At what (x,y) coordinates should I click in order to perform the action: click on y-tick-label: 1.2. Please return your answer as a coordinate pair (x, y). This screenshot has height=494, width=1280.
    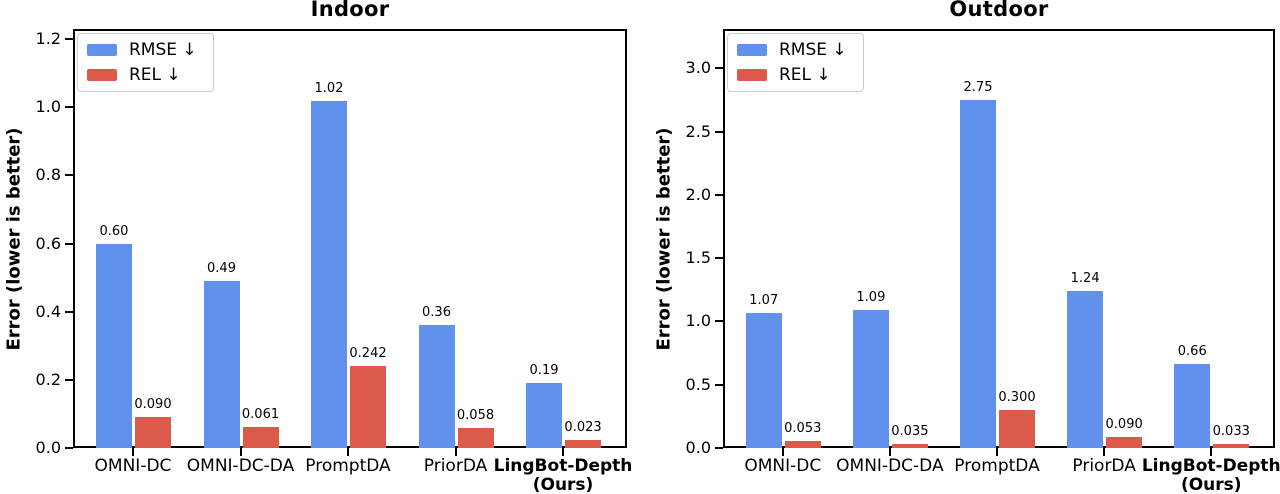
    Looking at the image, I should click on (48, 39).